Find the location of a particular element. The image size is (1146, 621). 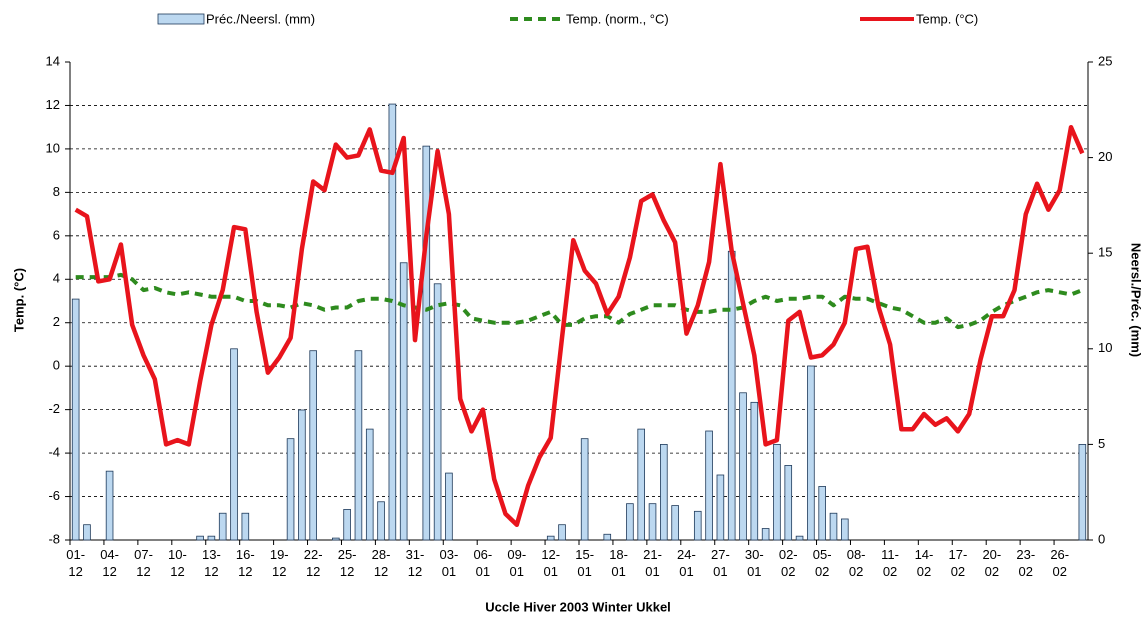

x-tick-label: 19-12 is located at coordinates (279, 563).